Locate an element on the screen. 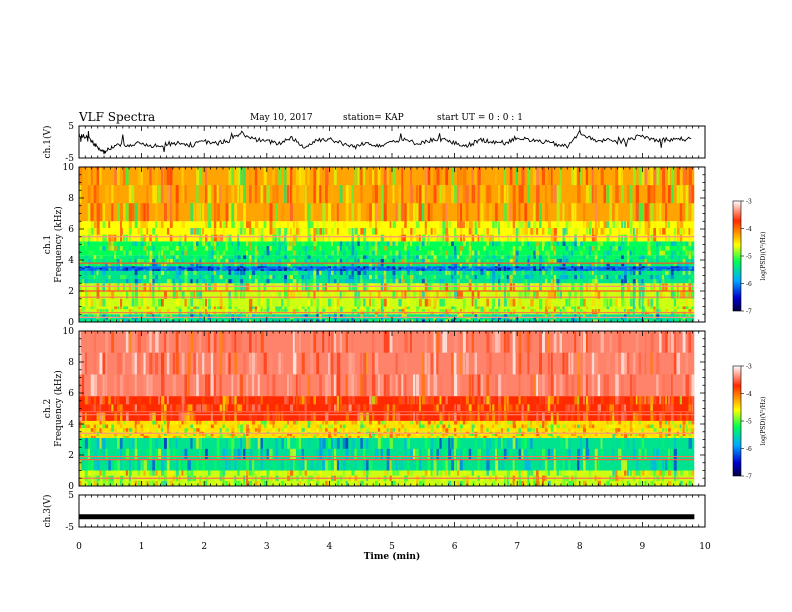  ch1-waveform-ytick: 5 is located at coordinates (71, 127).